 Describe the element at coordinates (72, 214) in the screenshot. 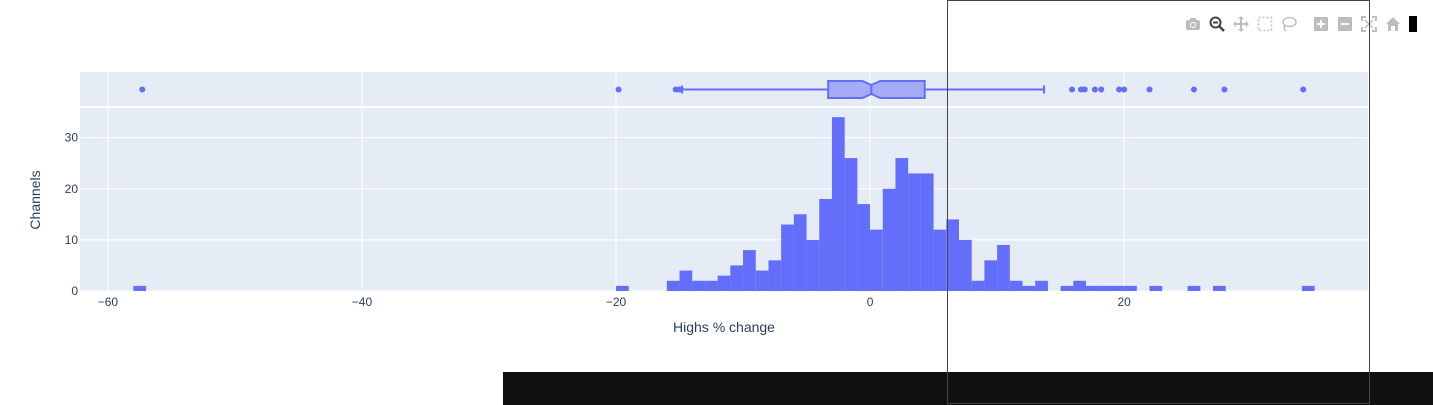

I see `y-axis-ticks: 0 10 20 30` at that location.